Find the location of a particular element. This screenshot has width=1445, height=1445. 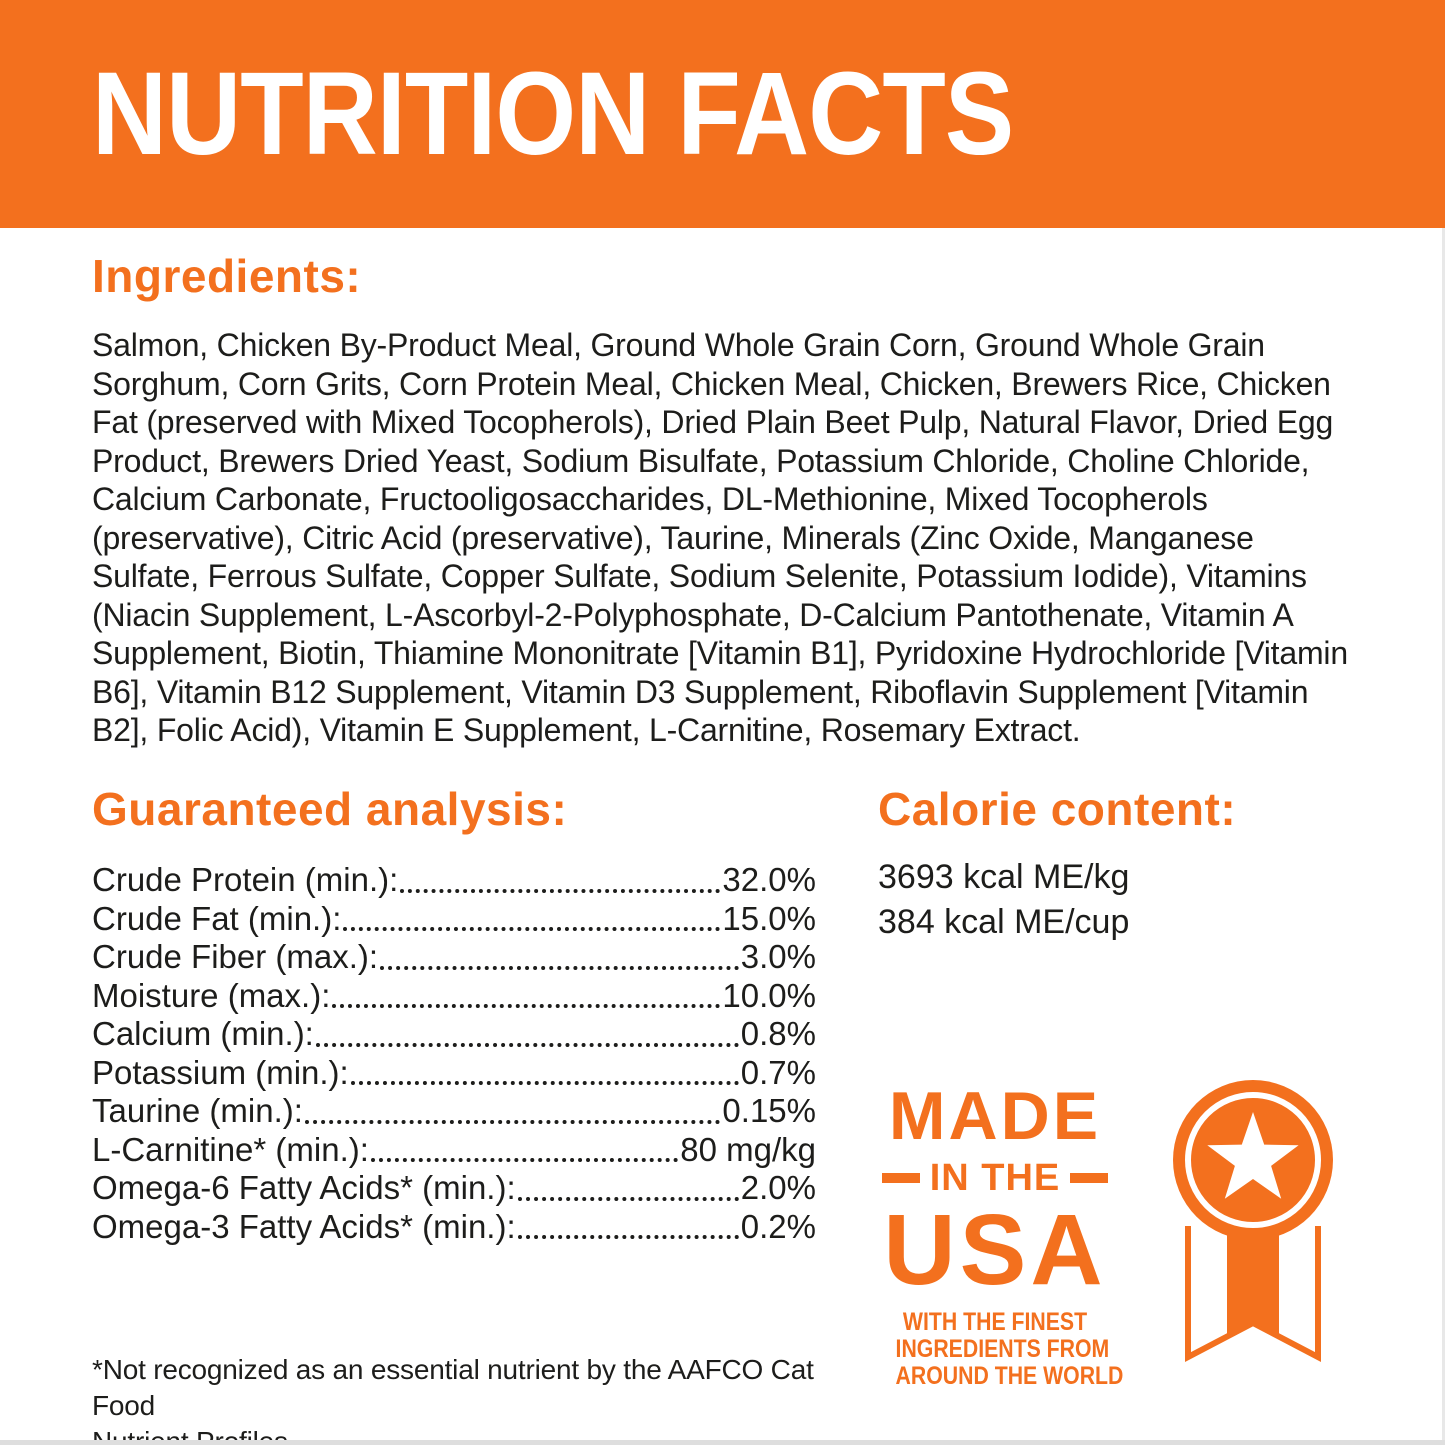

in-the-text: IN THE is located at coordinates (995, 1178).